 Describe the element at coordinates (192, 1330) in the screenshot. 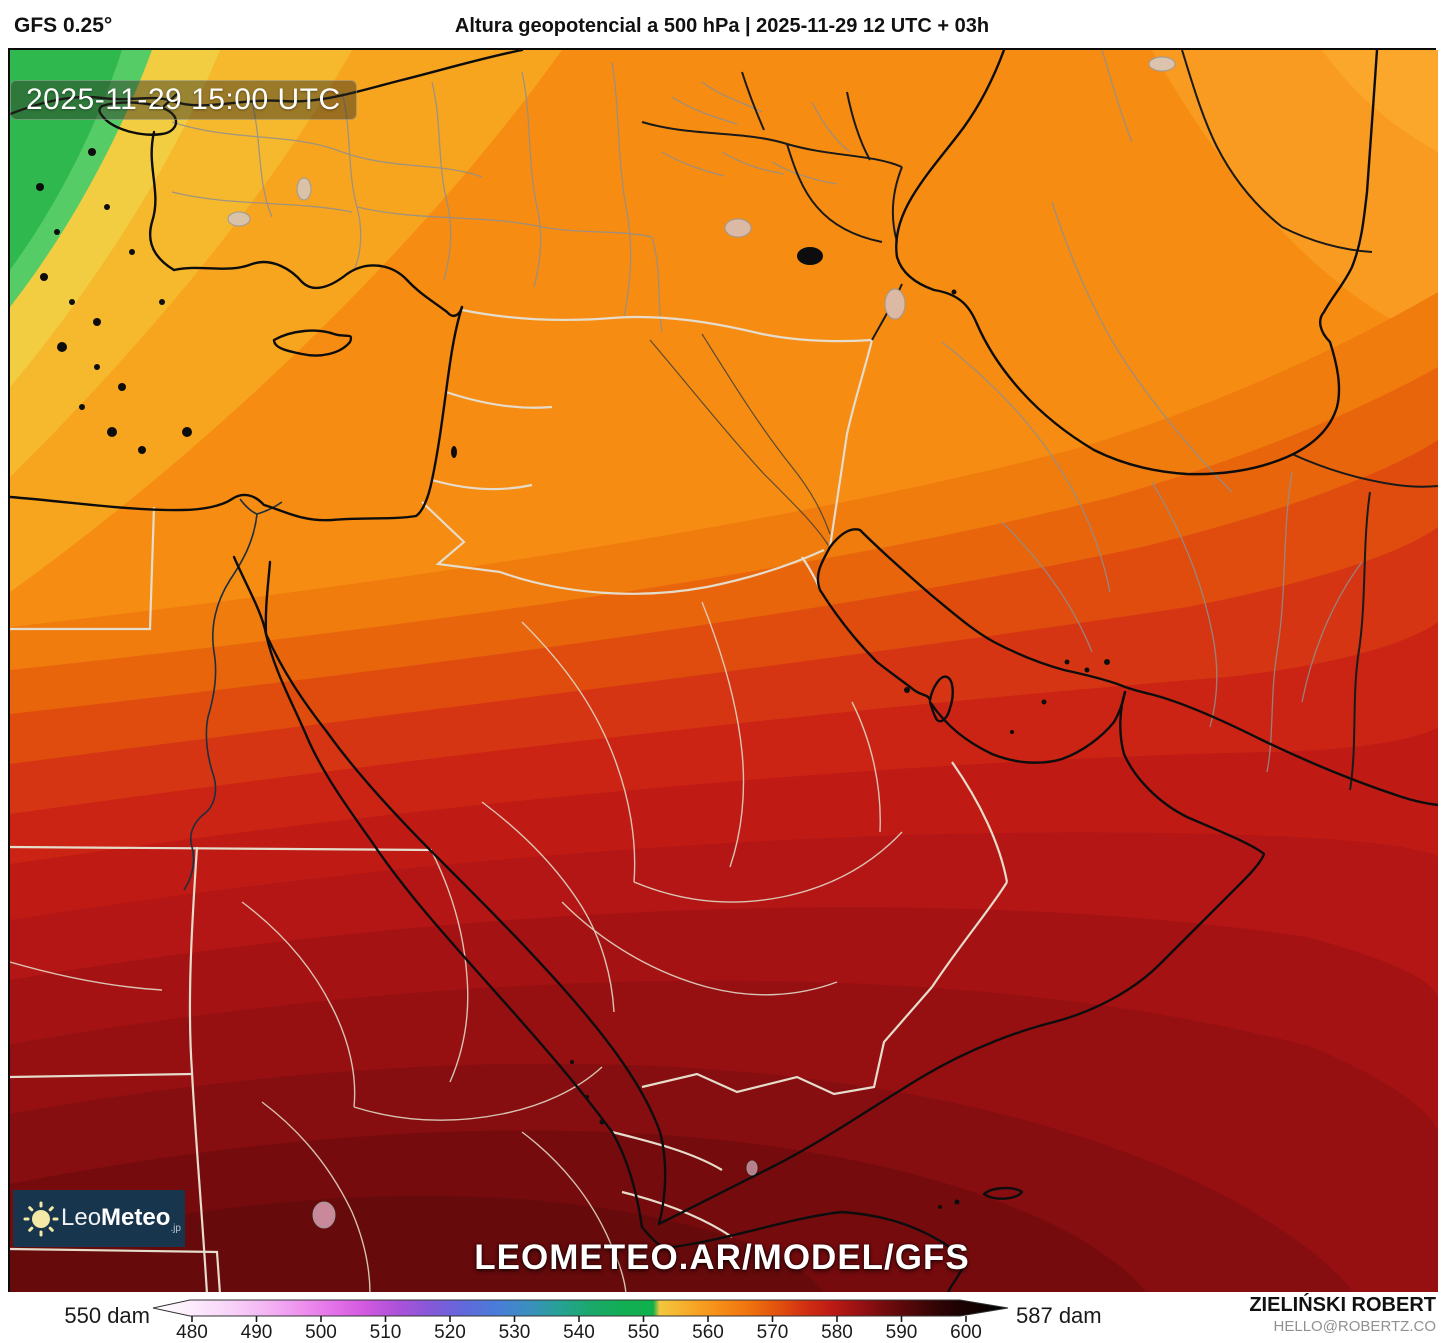

I see `scale-tick: 480` at that location.